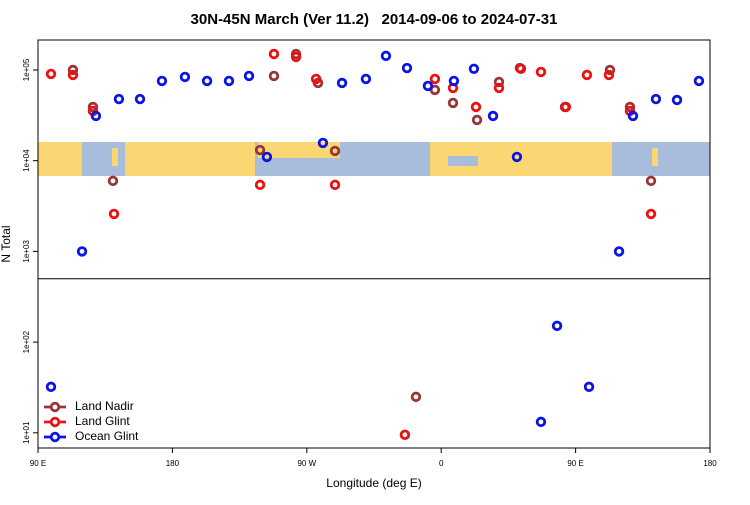 The width and height of the screenshot is (750, 505). Describe the element at coordinates (26, 160) in the screenshot. I see `y-tick-label: 1e+04` at that location.